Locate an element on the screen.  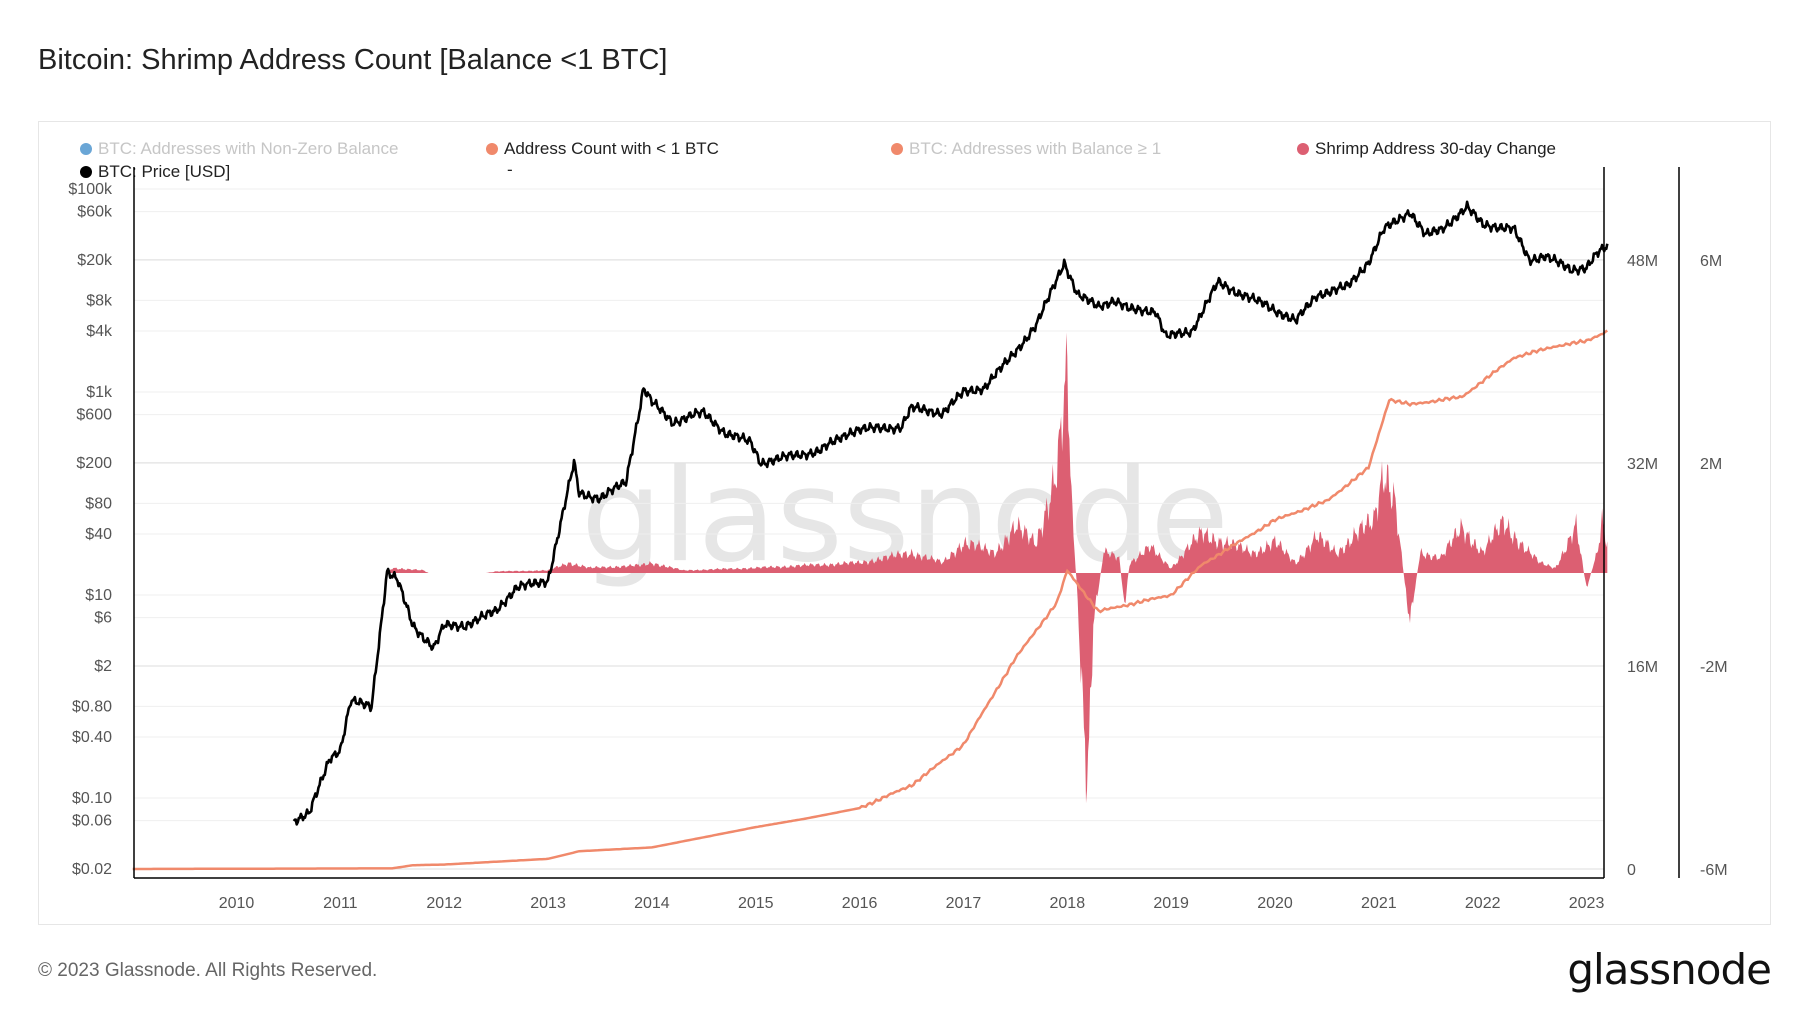
x-tick-label: 2010 is located at coordinates (237, 903).